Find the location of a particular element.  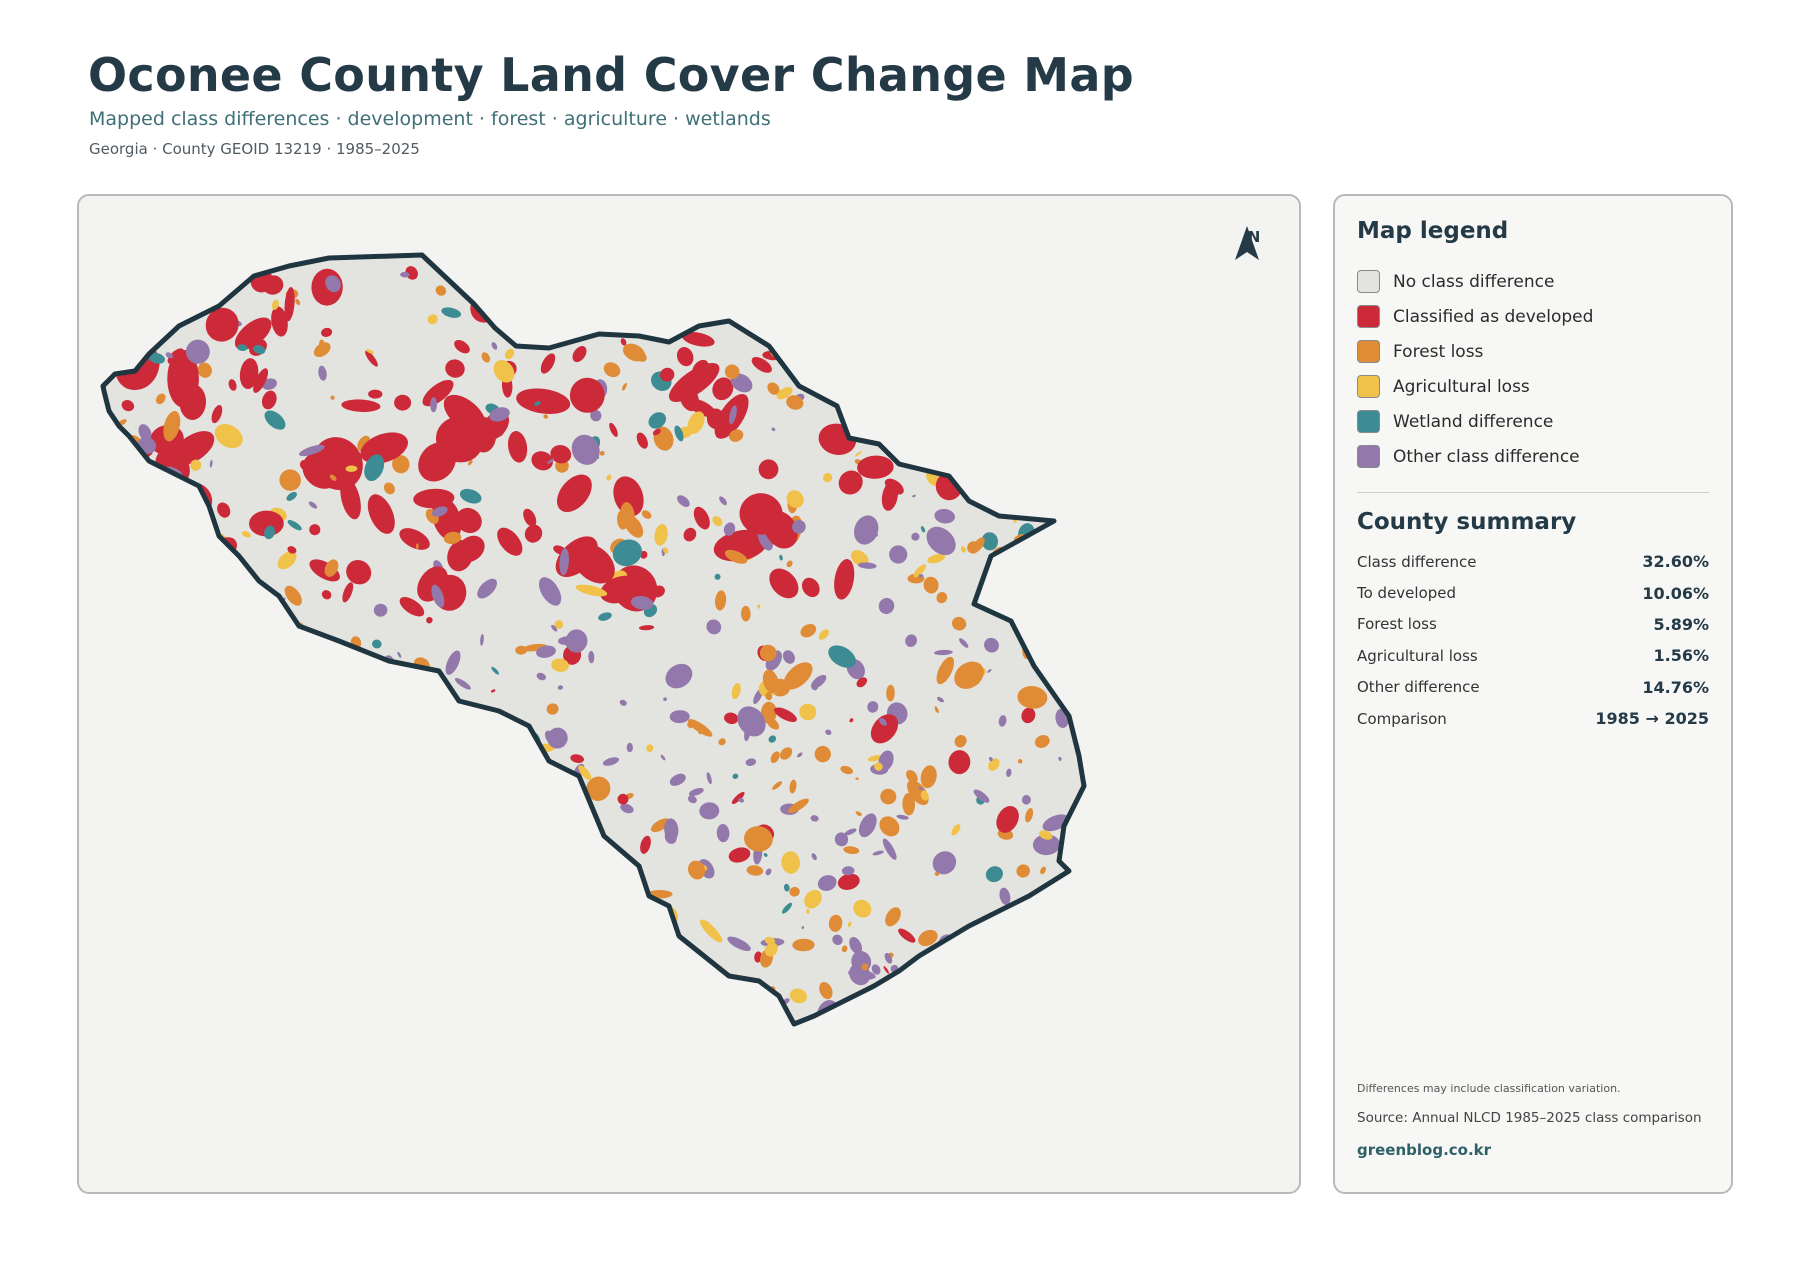

legend-swatch is located at coordinates (1368, 351).